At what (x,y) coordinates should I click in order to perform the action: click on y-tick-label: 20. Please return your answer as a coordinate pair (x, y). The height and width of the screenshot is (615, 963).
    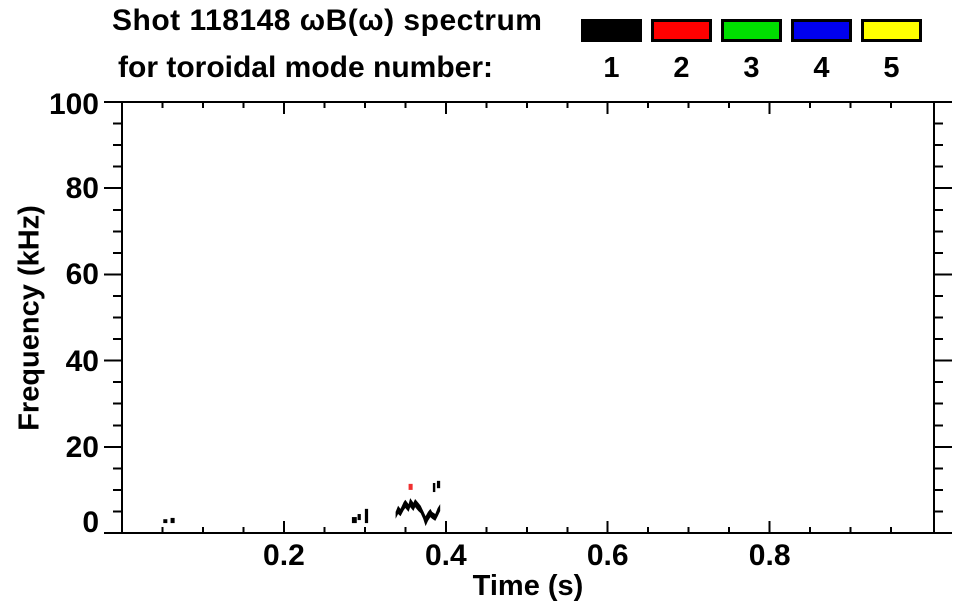
    Looking at the image, I should click on (82, 447).